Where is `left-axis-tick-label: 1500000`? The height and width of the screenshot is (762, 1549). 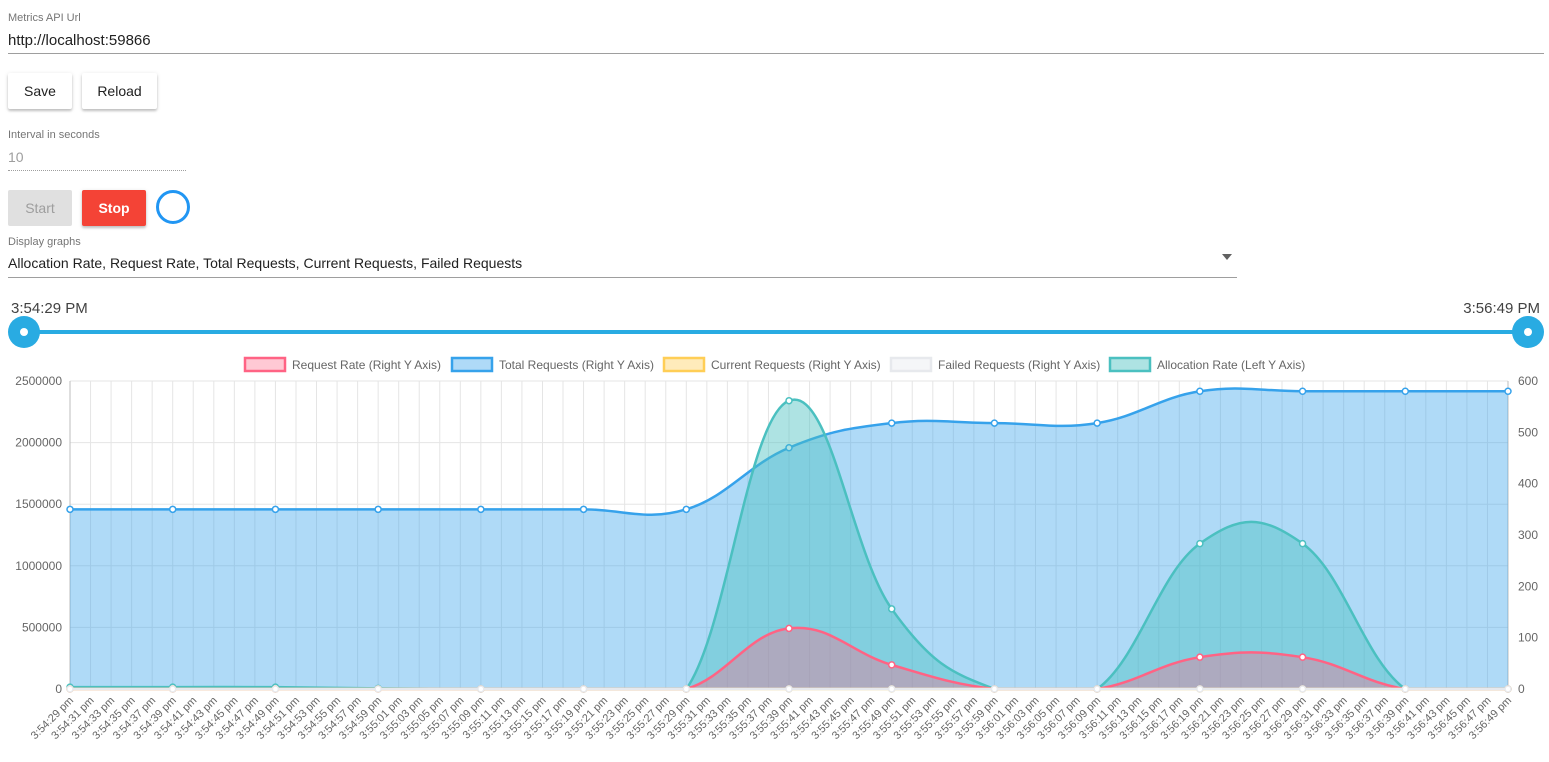
left-axis-tick-label: 1500000 is located at coordinates (38, 504).